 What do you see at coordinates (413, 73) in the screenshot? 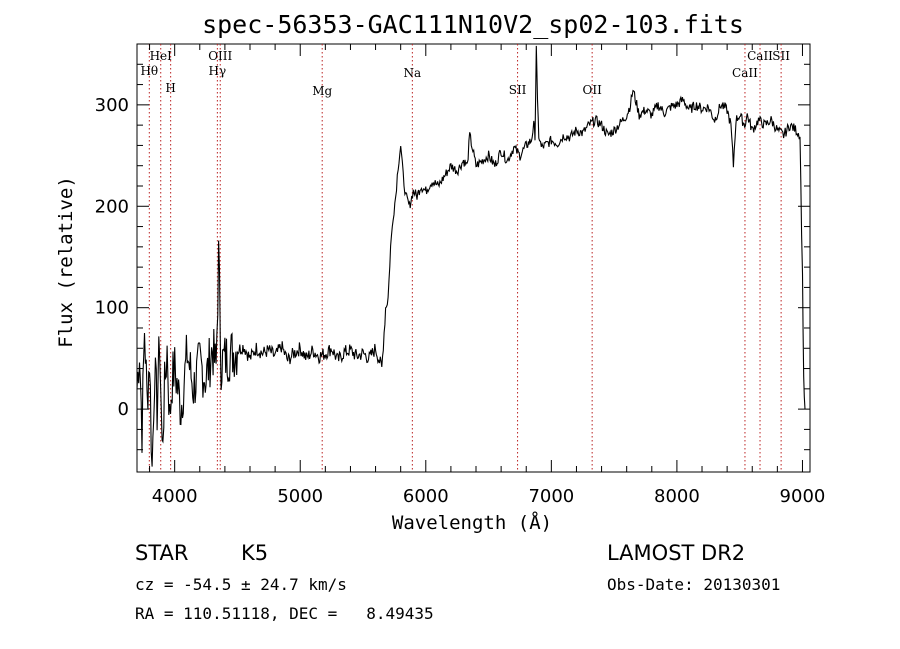
I see `emission-line-label: Na` at bounding box center [413, 73].